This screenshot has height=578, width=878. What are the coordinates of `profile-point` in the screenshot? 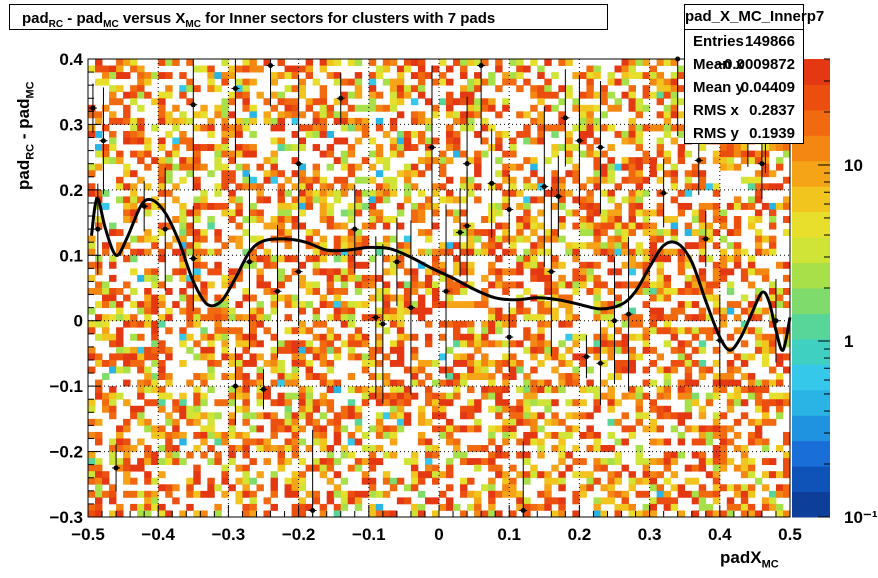 It's located at (664, 193).